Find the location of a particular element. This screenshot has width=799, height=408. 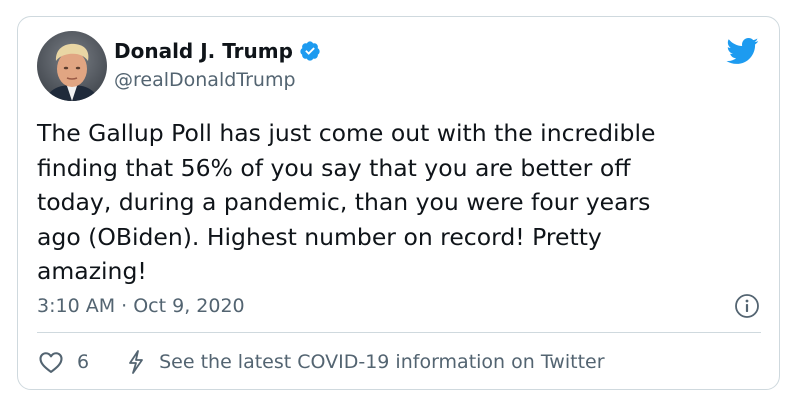

divider is located at coordinates (399, 332).